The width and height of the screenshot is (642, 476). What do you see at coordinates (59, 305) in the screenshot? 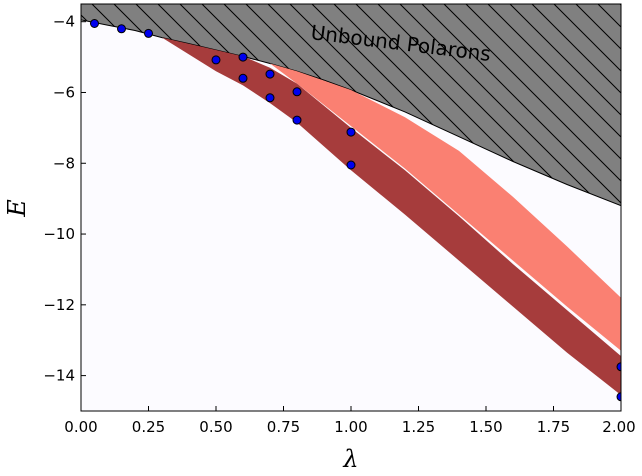
I see `y-tick-label: −12` at bounding box center [59, 305].